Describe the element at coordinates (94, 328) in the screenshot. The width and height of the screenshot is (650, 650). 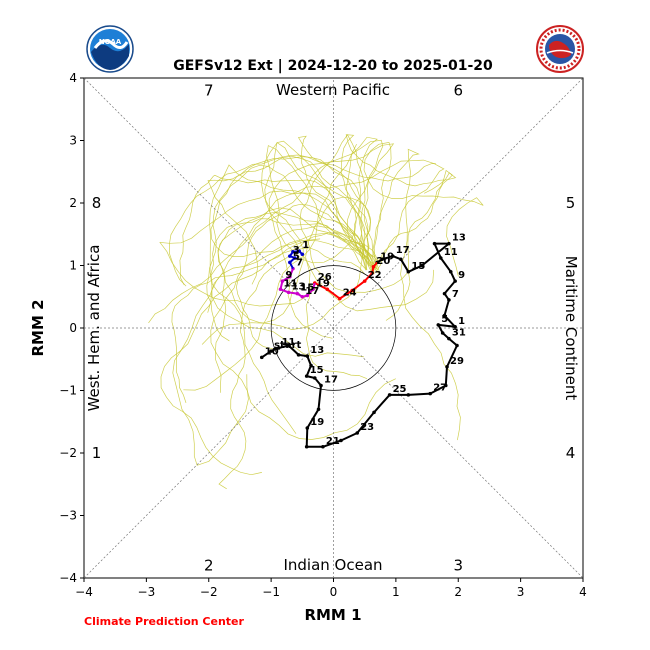
I see `region-label-left: West. Hem. and Africa` at that location.